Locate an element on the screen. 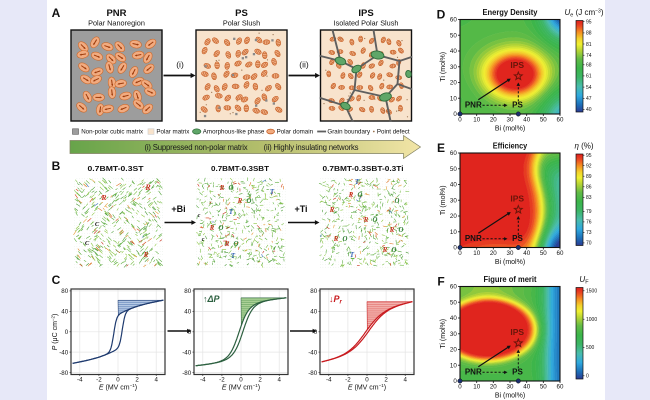  svg-text: 70 is located at coordinates (589, 244).